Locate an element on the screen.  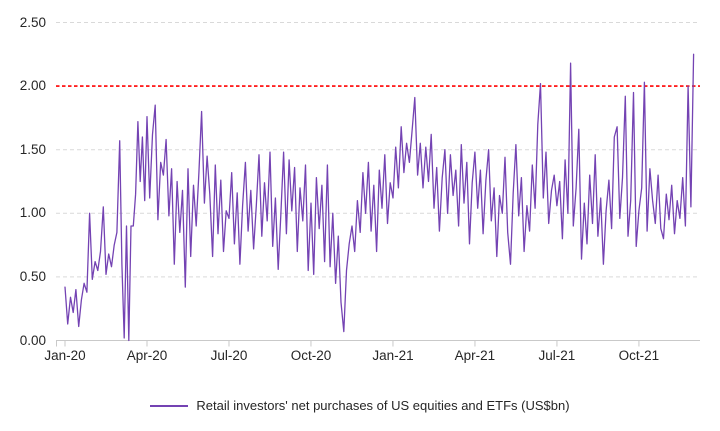
y-tick-label-0.00: 0.00 is located at coordinates (32, 340).